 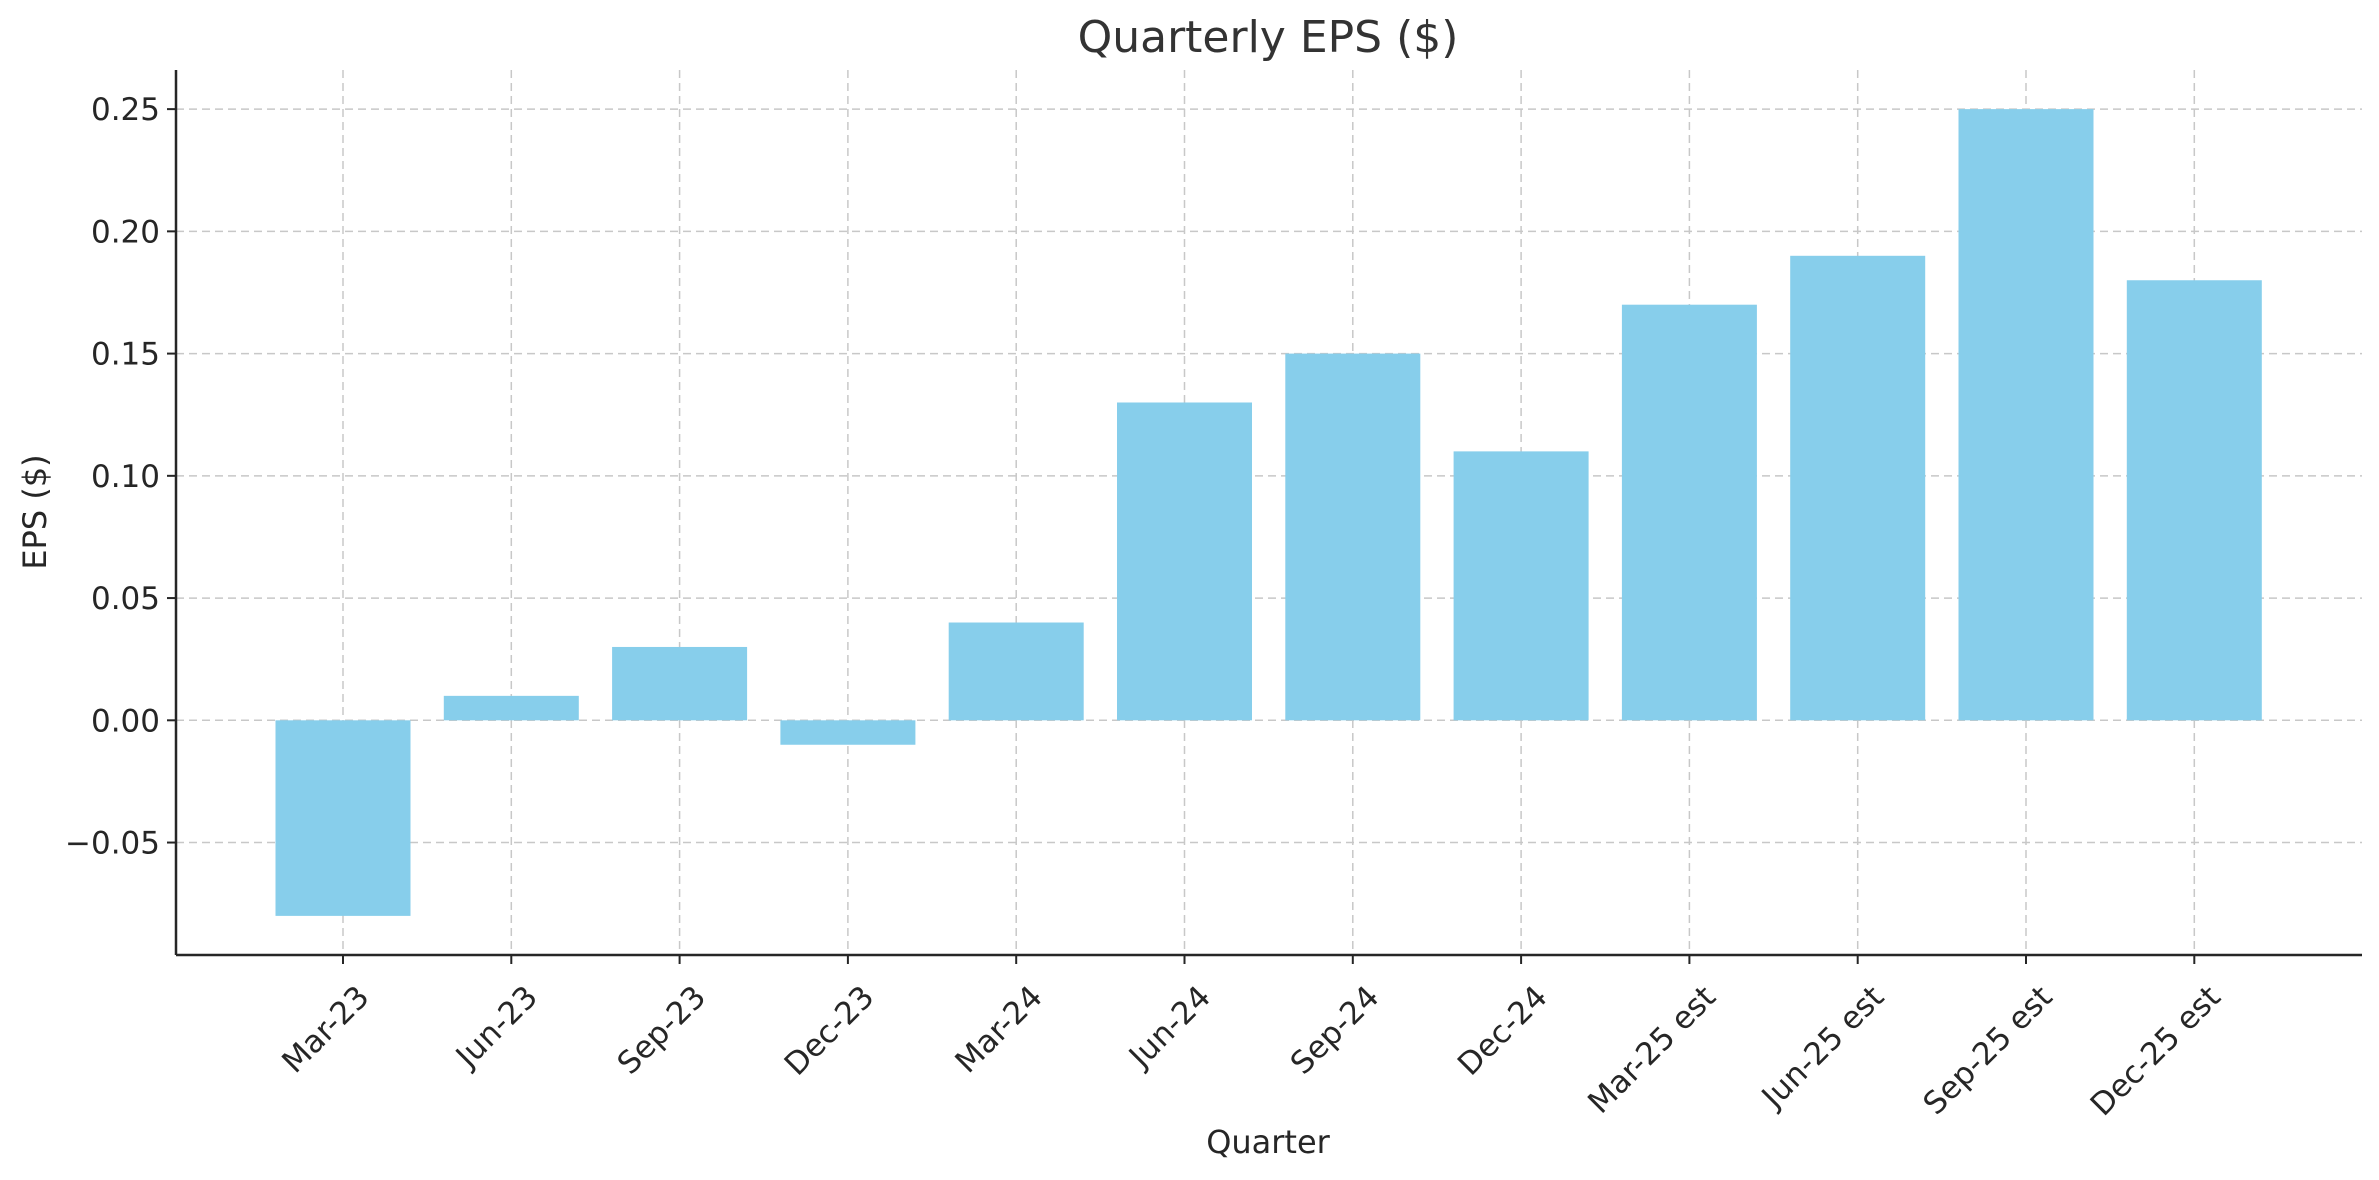 I want to click on x-tick-label: Jun-23, so click(x=496, y=1027).